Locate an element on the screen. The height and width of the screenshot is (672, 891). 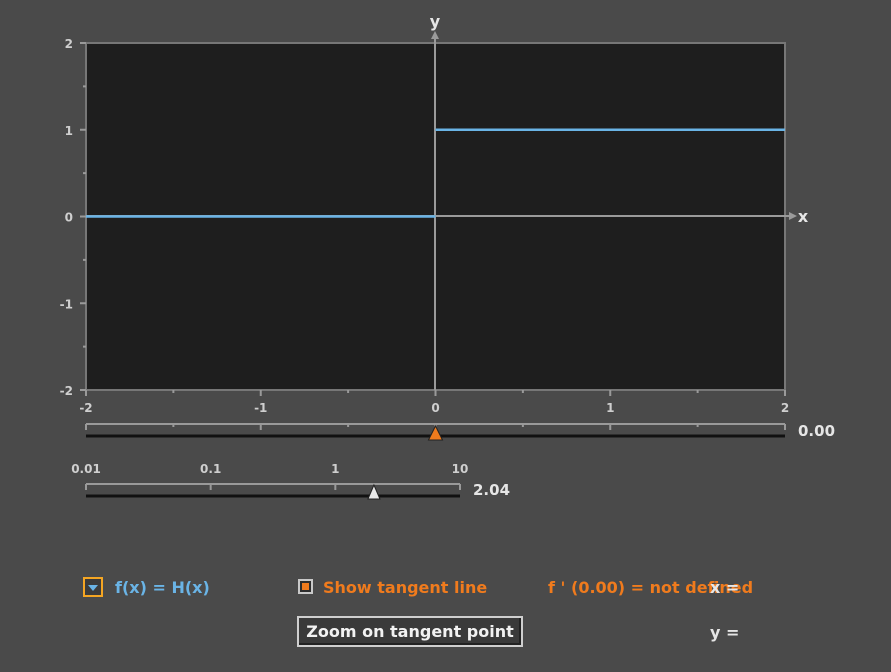
x-tick-label: 2 is located at coordinates (785, 408).